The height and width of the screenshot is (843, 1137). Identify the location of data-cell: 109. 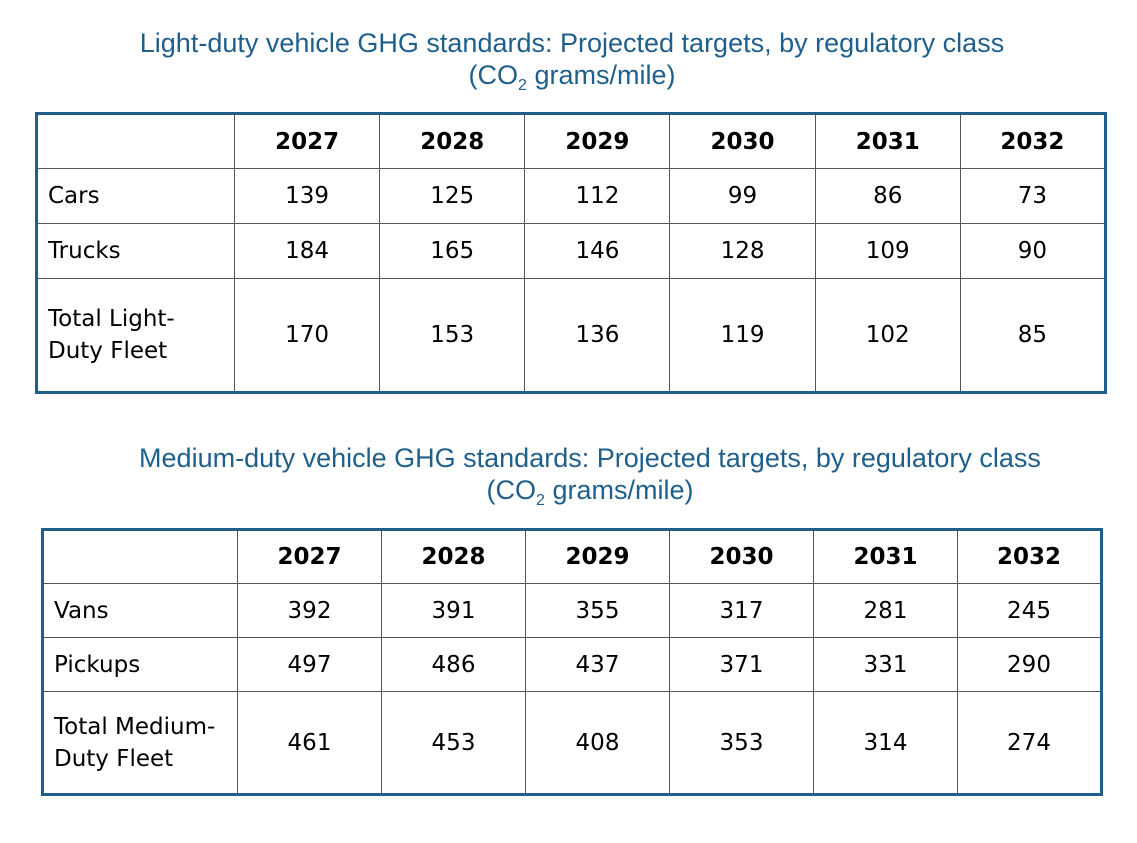
(887, 251).